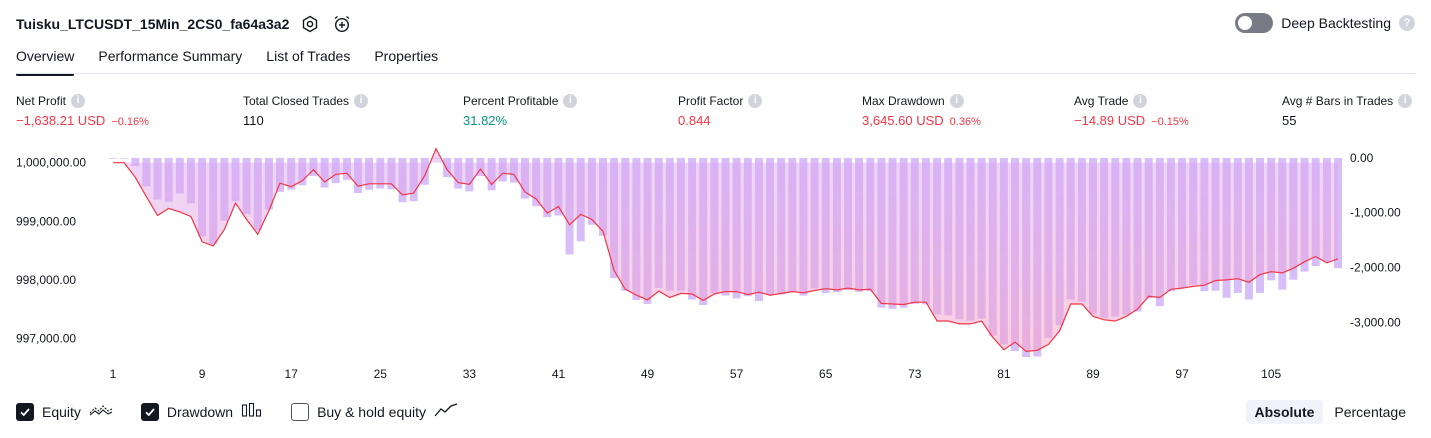 This screenshot has width=1431, height=438. Describe the element at coordinates (921, 111) in the screenshot. I see `stat-max-drawdown: Max Drawdown 3,645.60 USD 0.36%` at that location.